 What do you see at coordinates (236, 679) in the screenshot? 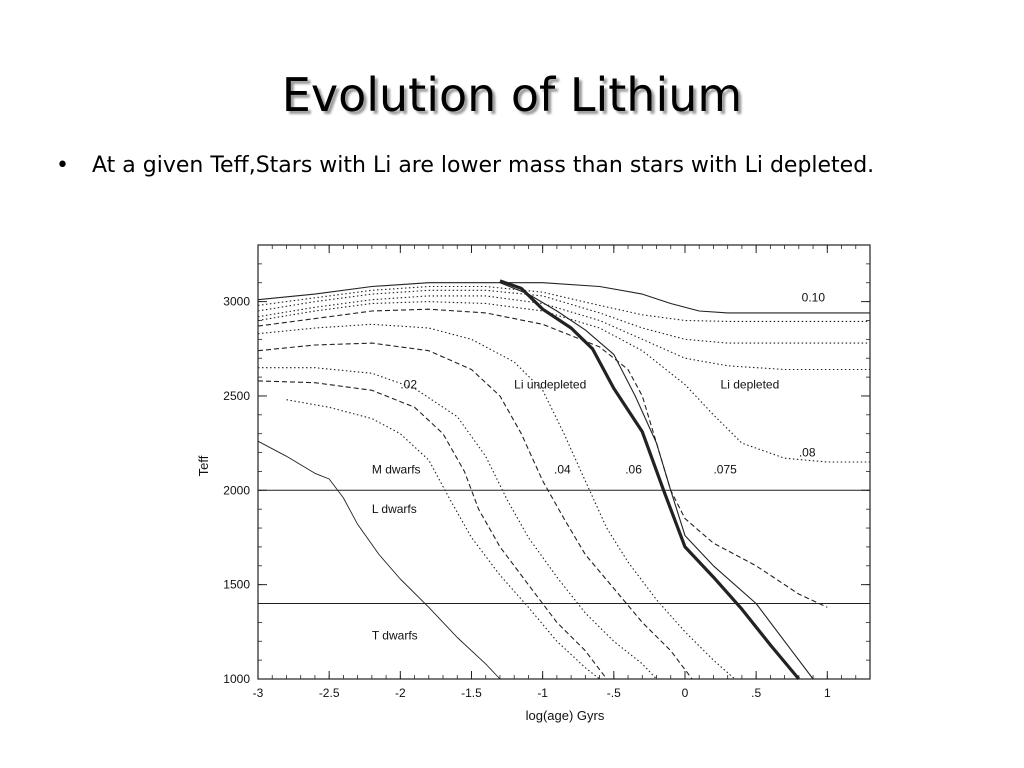
I see `y-tick-label: 1000` at bounding box center [236, 679].